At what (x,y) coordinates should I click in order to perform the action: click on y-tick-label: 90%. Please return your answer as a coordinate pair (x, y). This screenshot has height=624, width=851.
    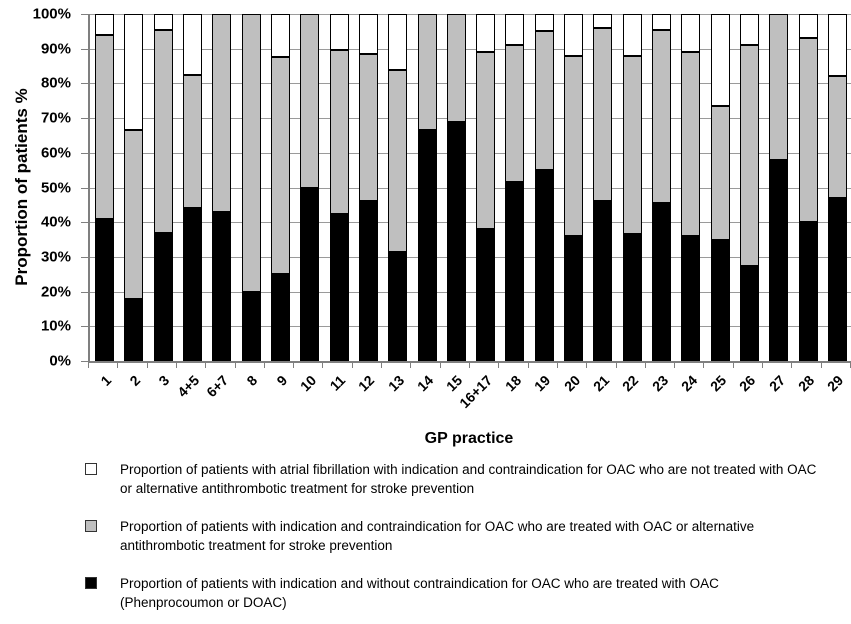
    Looking at the image, I should click on (55, 49).